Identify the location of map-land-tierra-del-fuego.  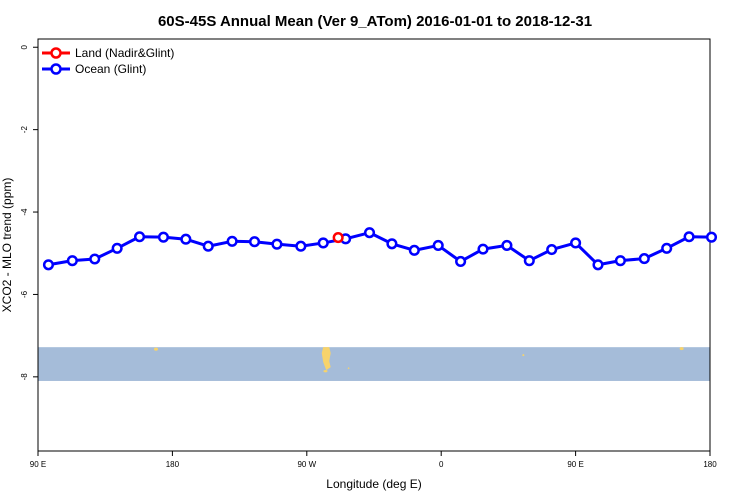
(325, 371).